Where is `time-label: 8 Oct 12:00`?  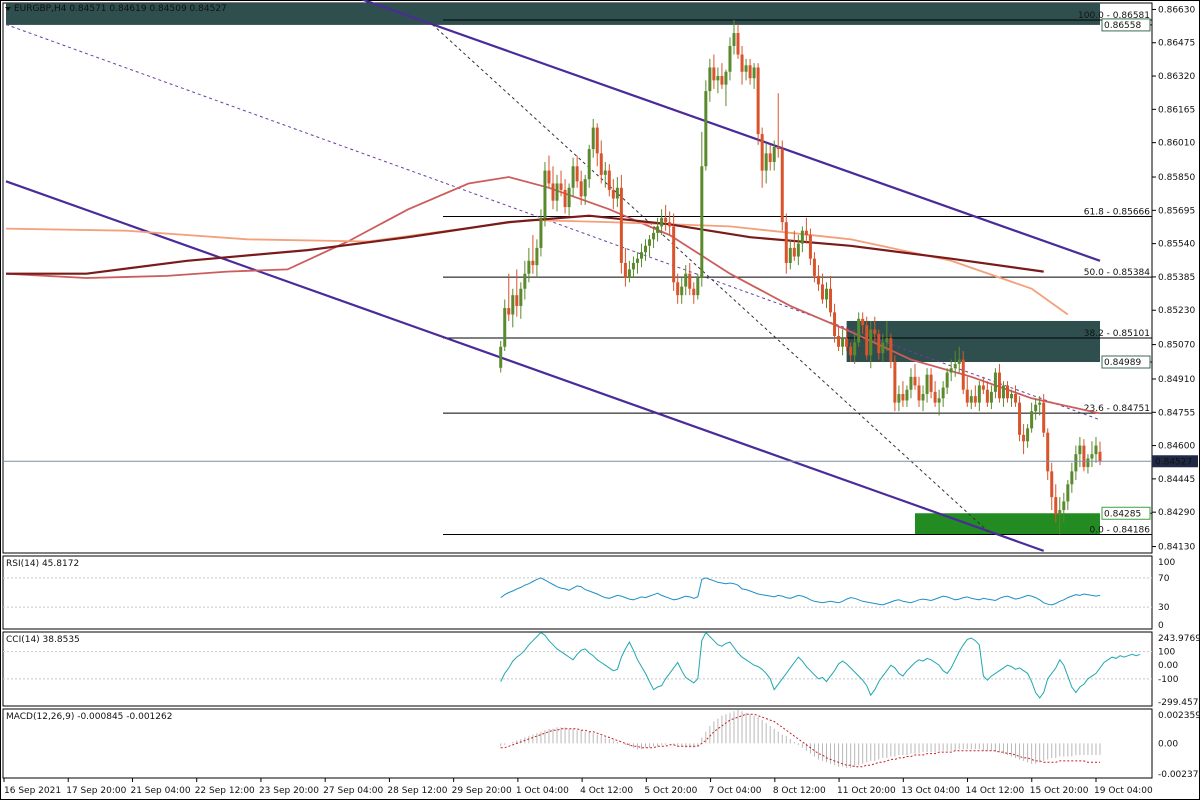 time-label: 8 Oct 12:00 is located at coordinates (799, 791).